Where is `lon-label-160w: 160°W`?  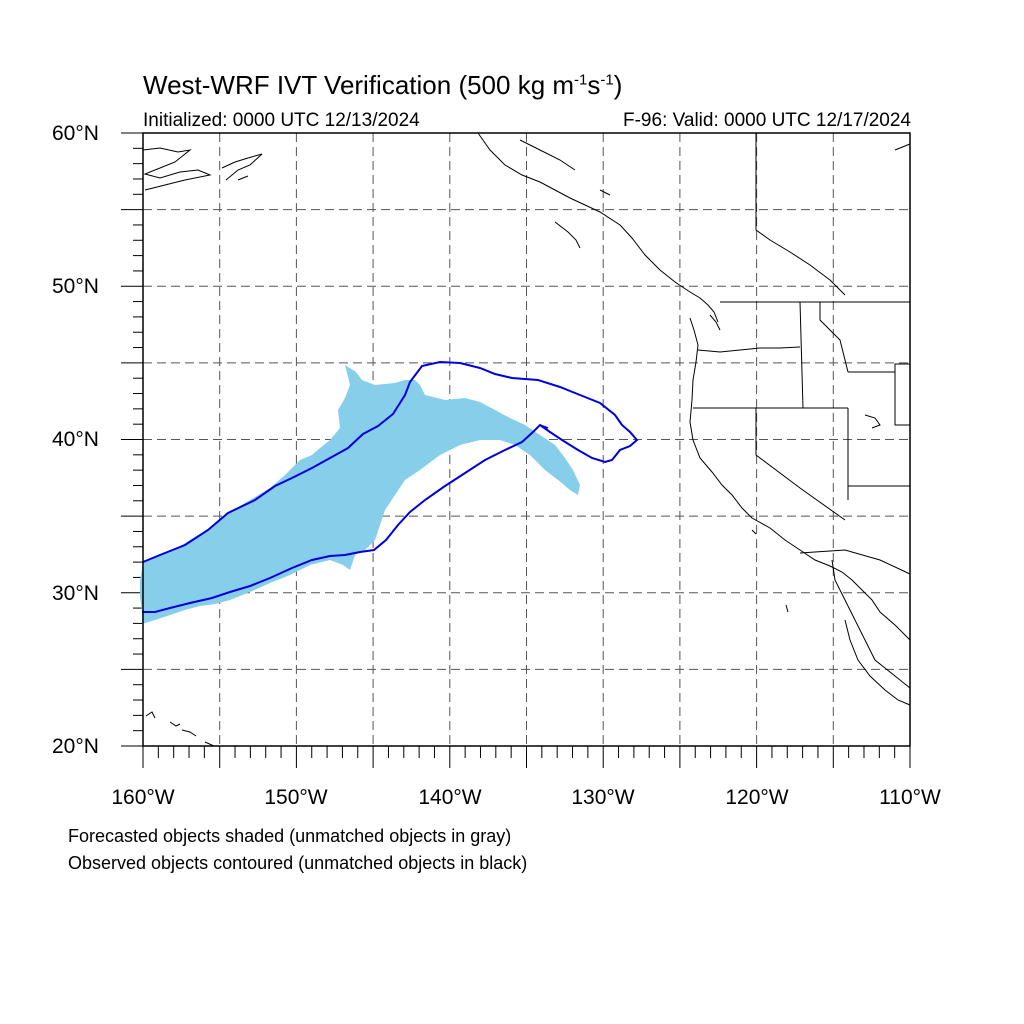 lon-label-160w: 160°W is located at coordinates (143, 797).